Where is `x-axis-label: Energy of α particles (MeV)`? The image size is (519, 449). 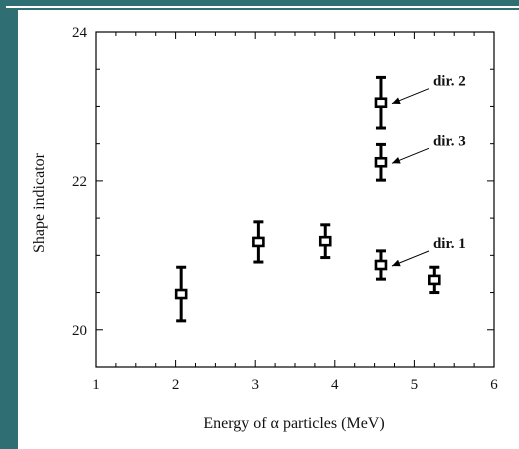
x-axis-label: Energy of α particles (MeV) is located at coordinates (293, 423).